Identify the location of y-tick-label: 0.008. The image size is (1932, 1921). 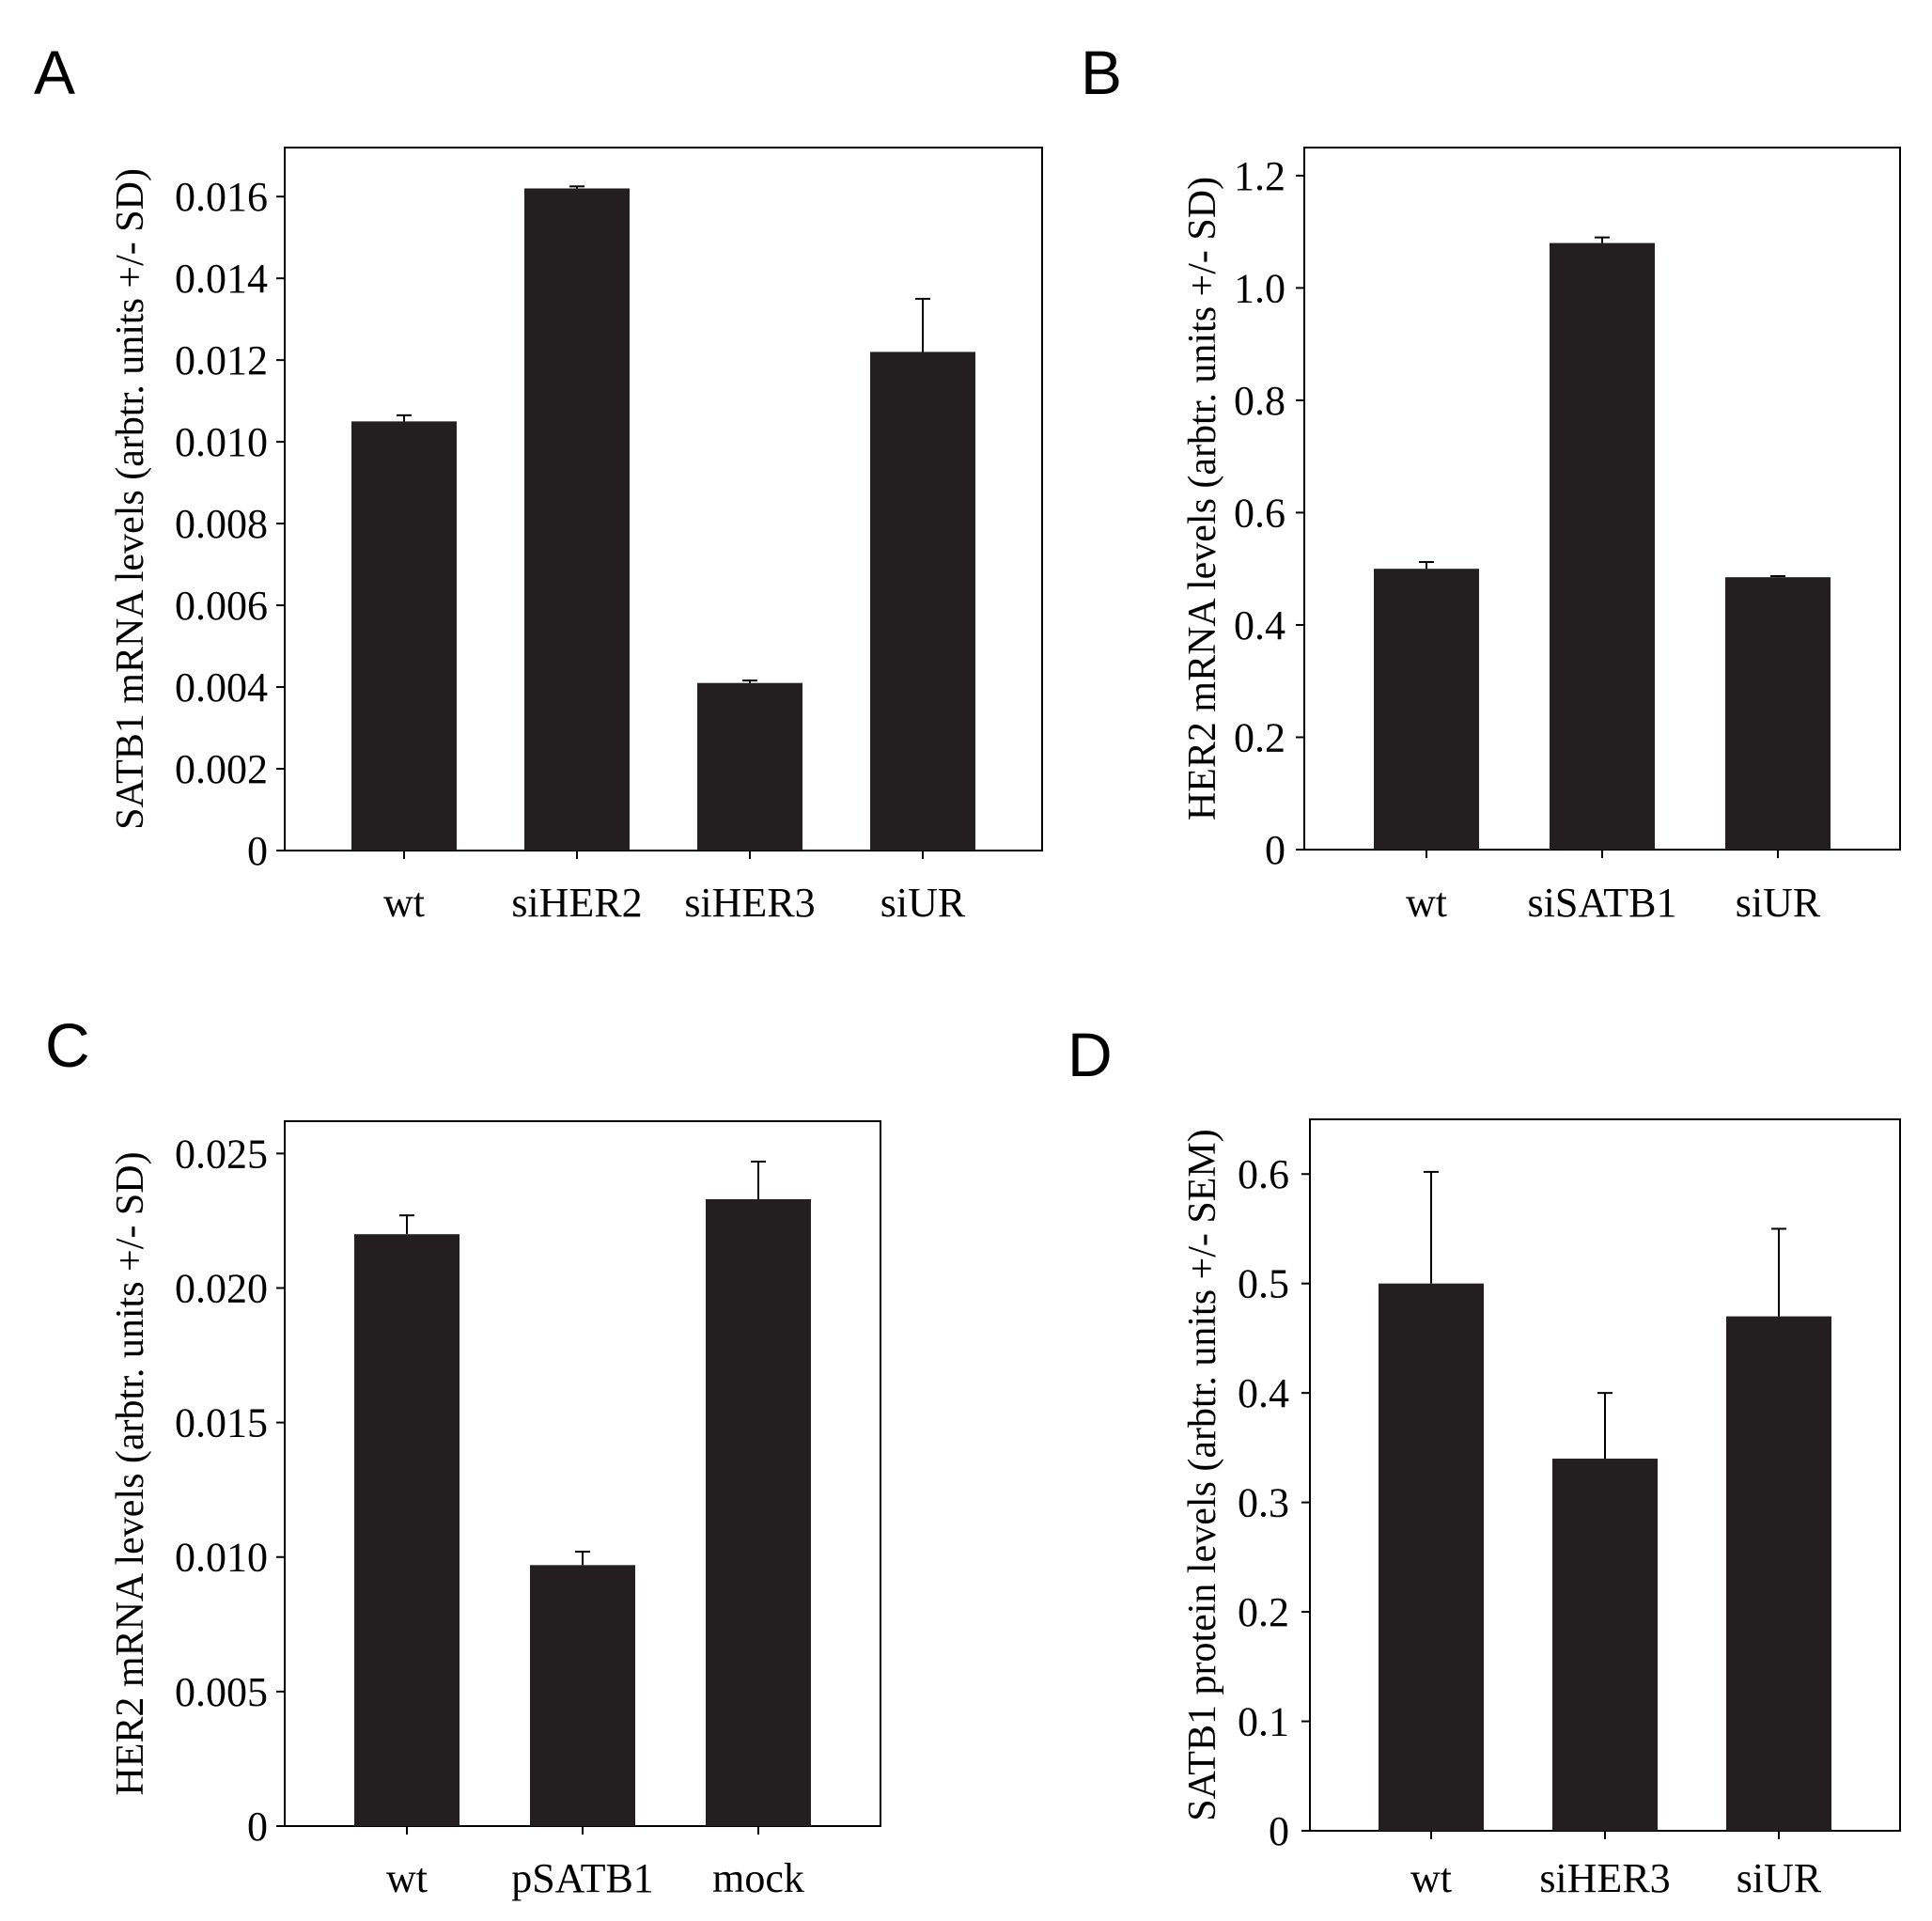
(221, 524).